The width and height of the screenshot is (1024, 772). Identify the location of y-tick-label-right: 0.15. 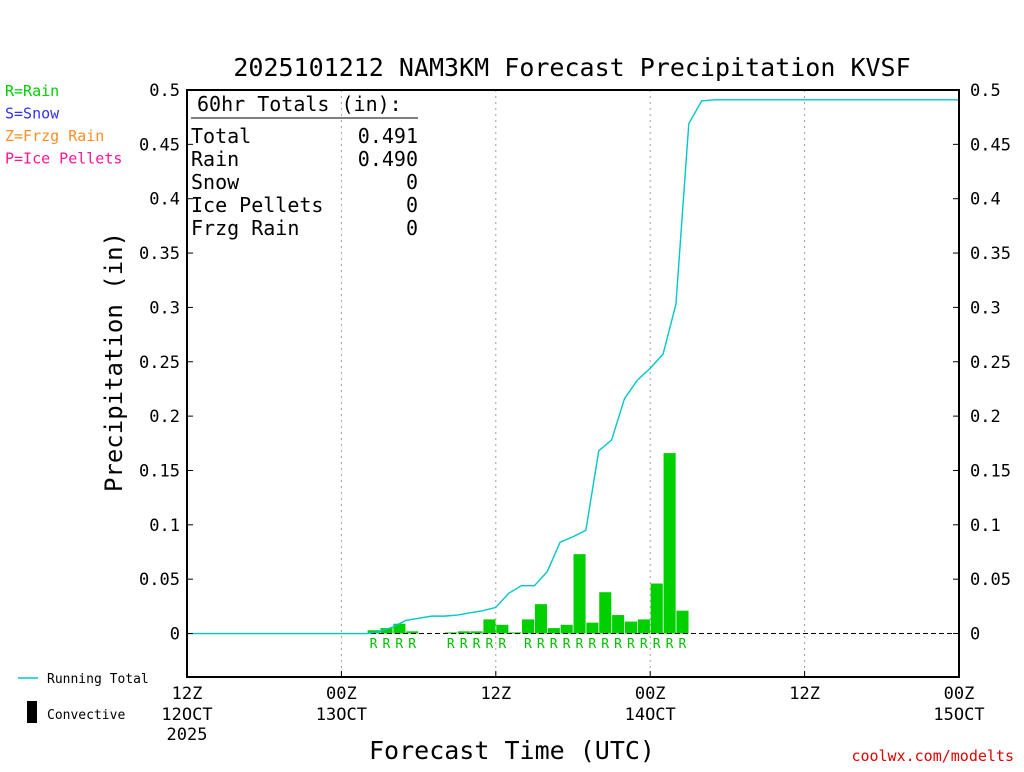
(990, 471).